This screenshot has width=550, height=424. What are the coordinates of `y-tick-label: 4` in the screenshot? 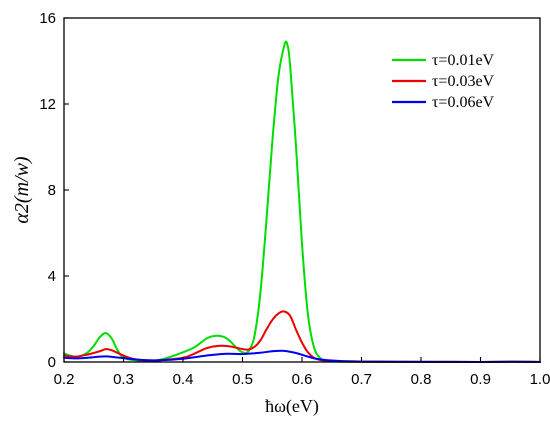 It's located at (52, 276).